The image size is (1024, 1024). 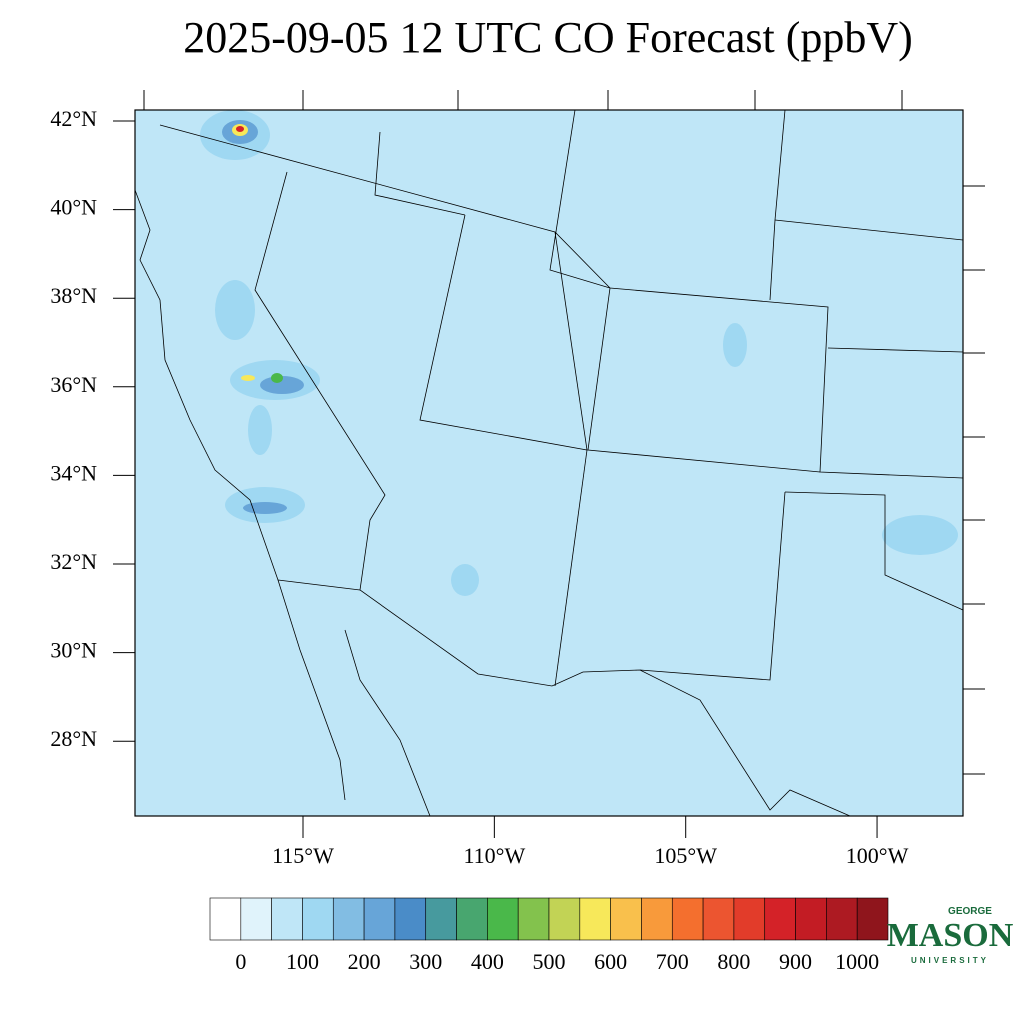 What do you see at coordinates (857, 961) in the screenshot?
I see `colorbar-label: 1000` at bounding box center [857, 961].